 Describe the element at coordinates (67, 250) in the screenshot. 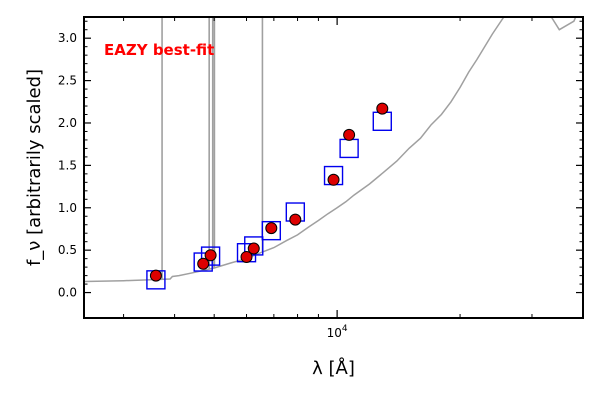

I see `y-tick-label: 0.5` at that location.